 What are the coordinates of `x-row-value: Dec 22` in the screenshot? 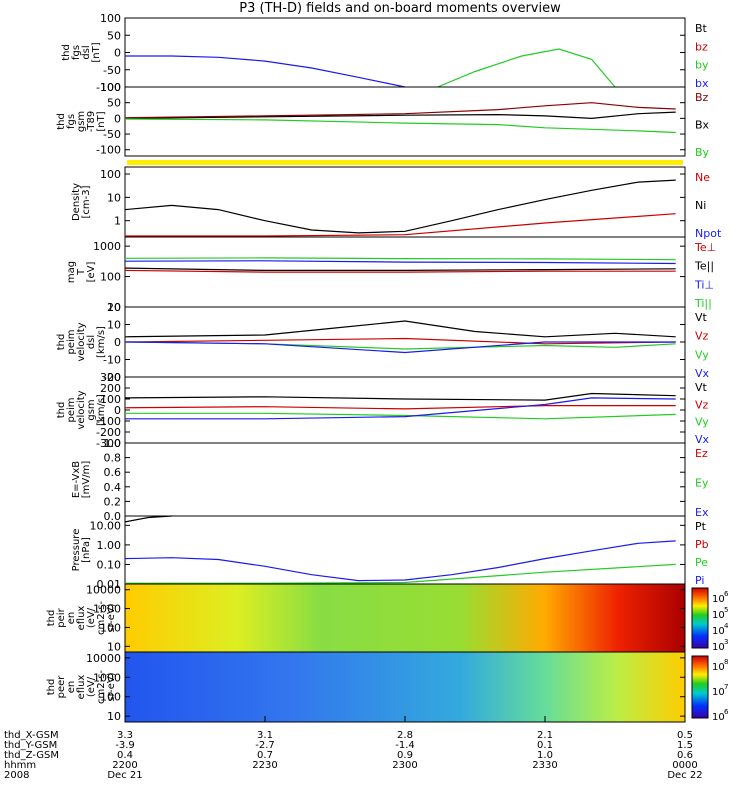 It's located at (684, 775).